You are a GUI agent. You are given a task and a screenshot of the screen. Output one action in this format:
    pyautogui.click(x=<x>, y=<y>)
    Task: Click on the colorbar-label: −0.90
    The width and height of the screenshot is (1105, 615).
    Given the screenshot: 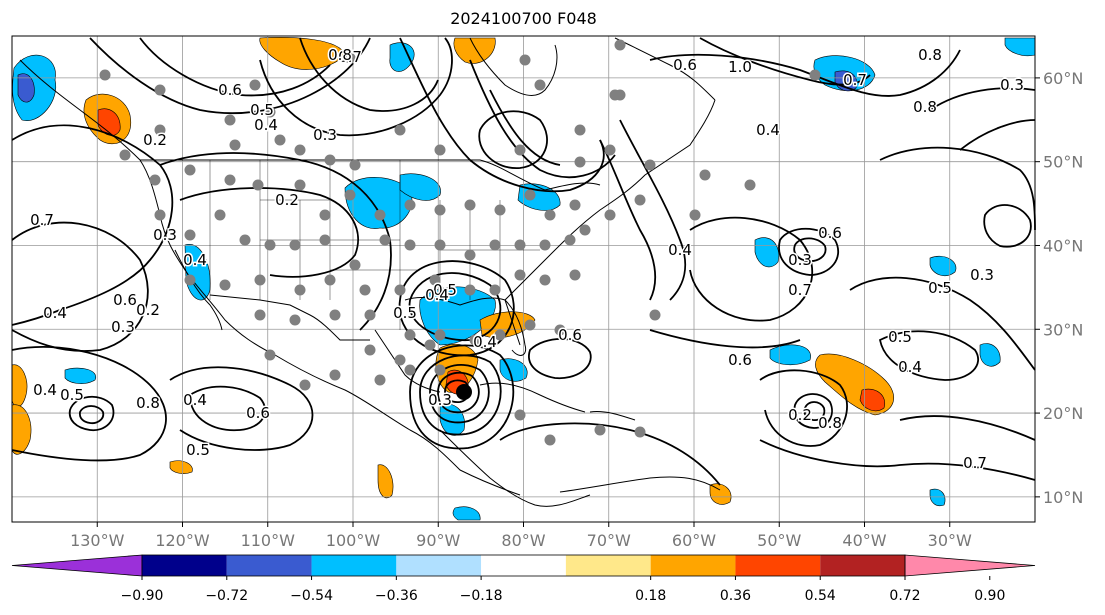 What is the action you would take?
    pyautogui.click(x=142, y=596)
    